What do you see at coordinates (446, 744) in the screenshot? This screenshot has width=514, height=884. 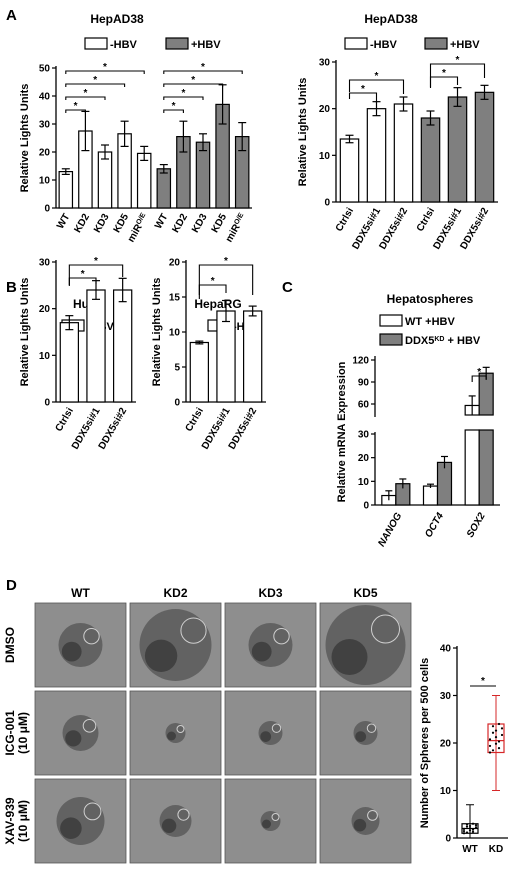 I see `y-tick-label-d-2: 20` at bounding box center [446, 744].